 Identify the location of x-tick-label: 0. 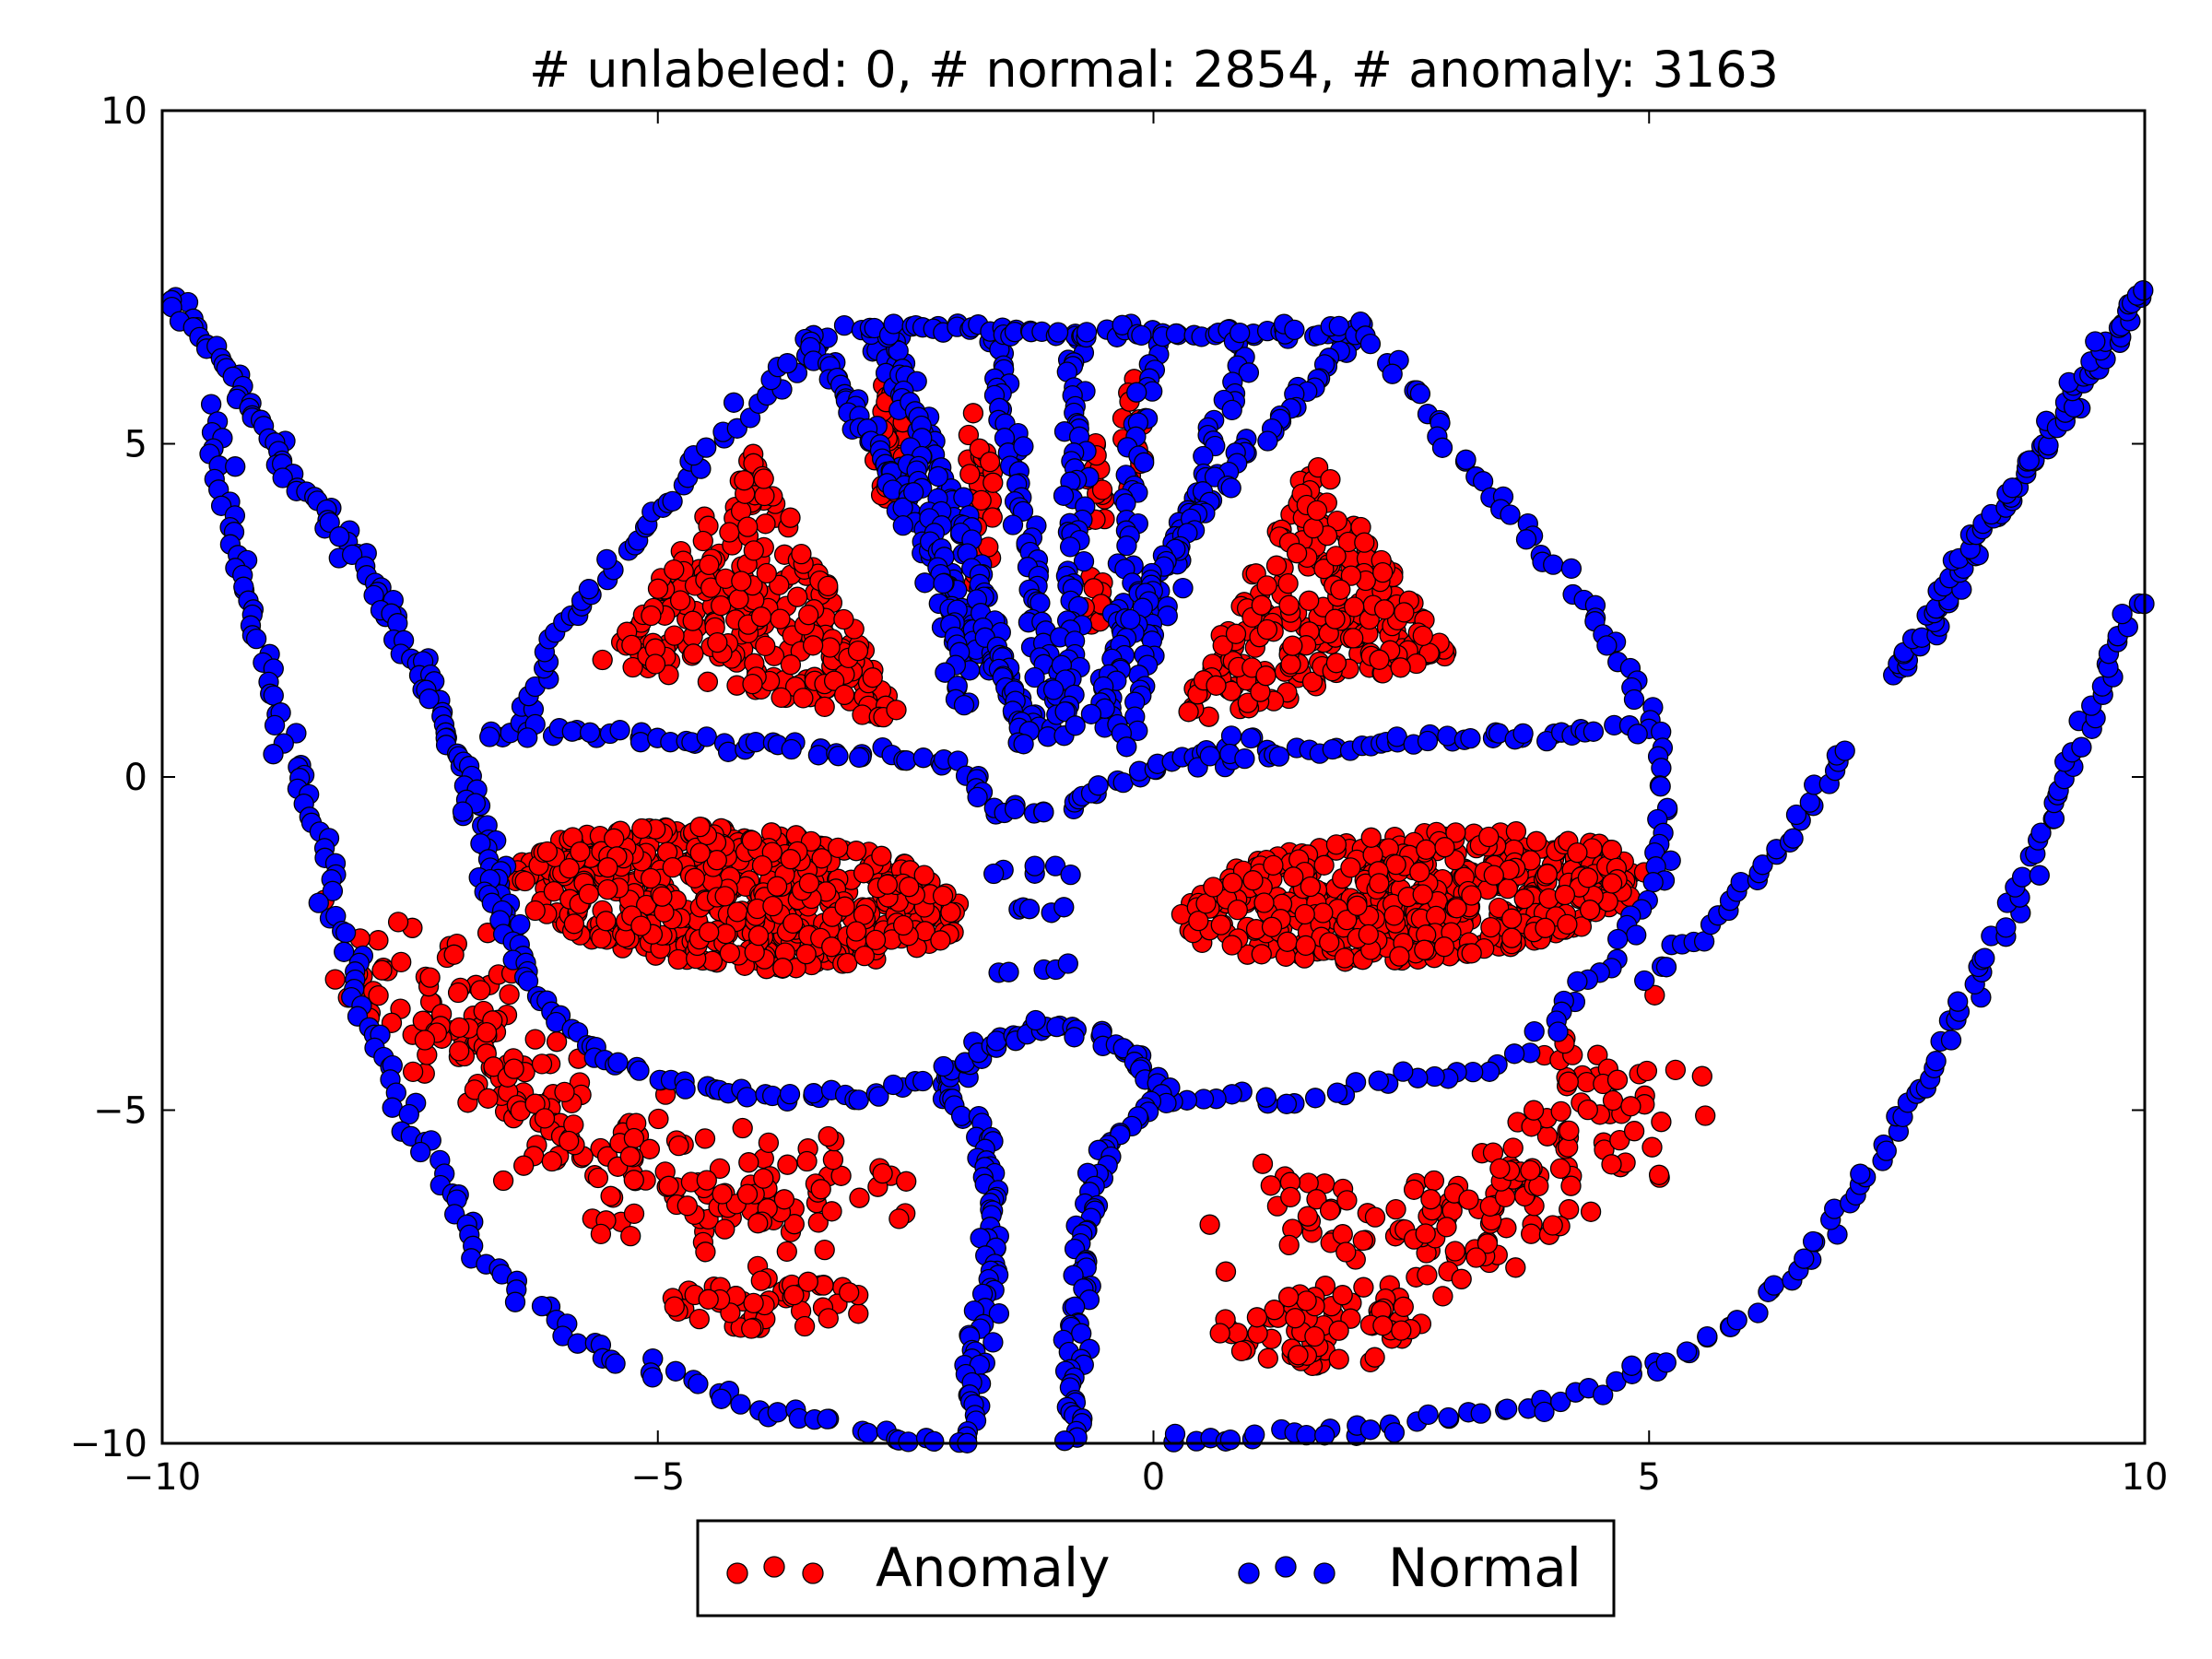
(1153, 1477).